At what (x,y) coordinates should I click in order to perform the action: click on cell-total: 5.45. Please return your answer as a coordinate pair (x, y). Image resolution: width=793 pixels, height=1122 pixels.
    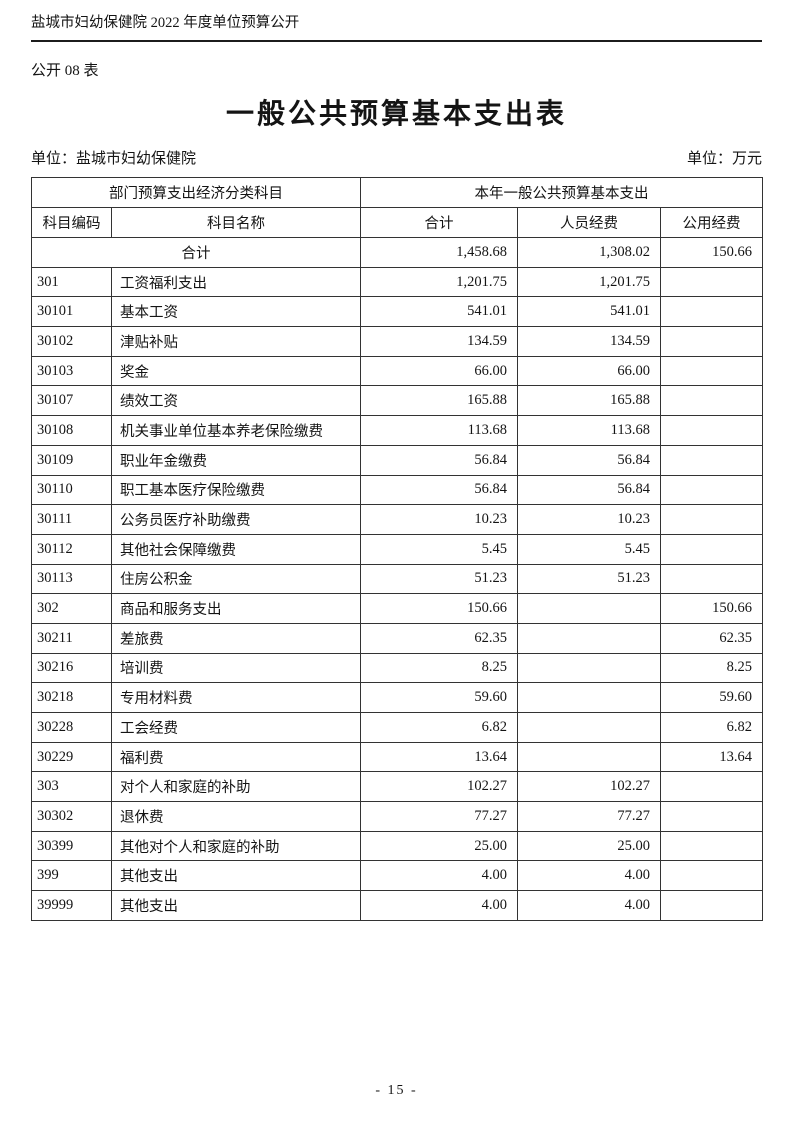
    Looking at the image, I should click on (439, 549).